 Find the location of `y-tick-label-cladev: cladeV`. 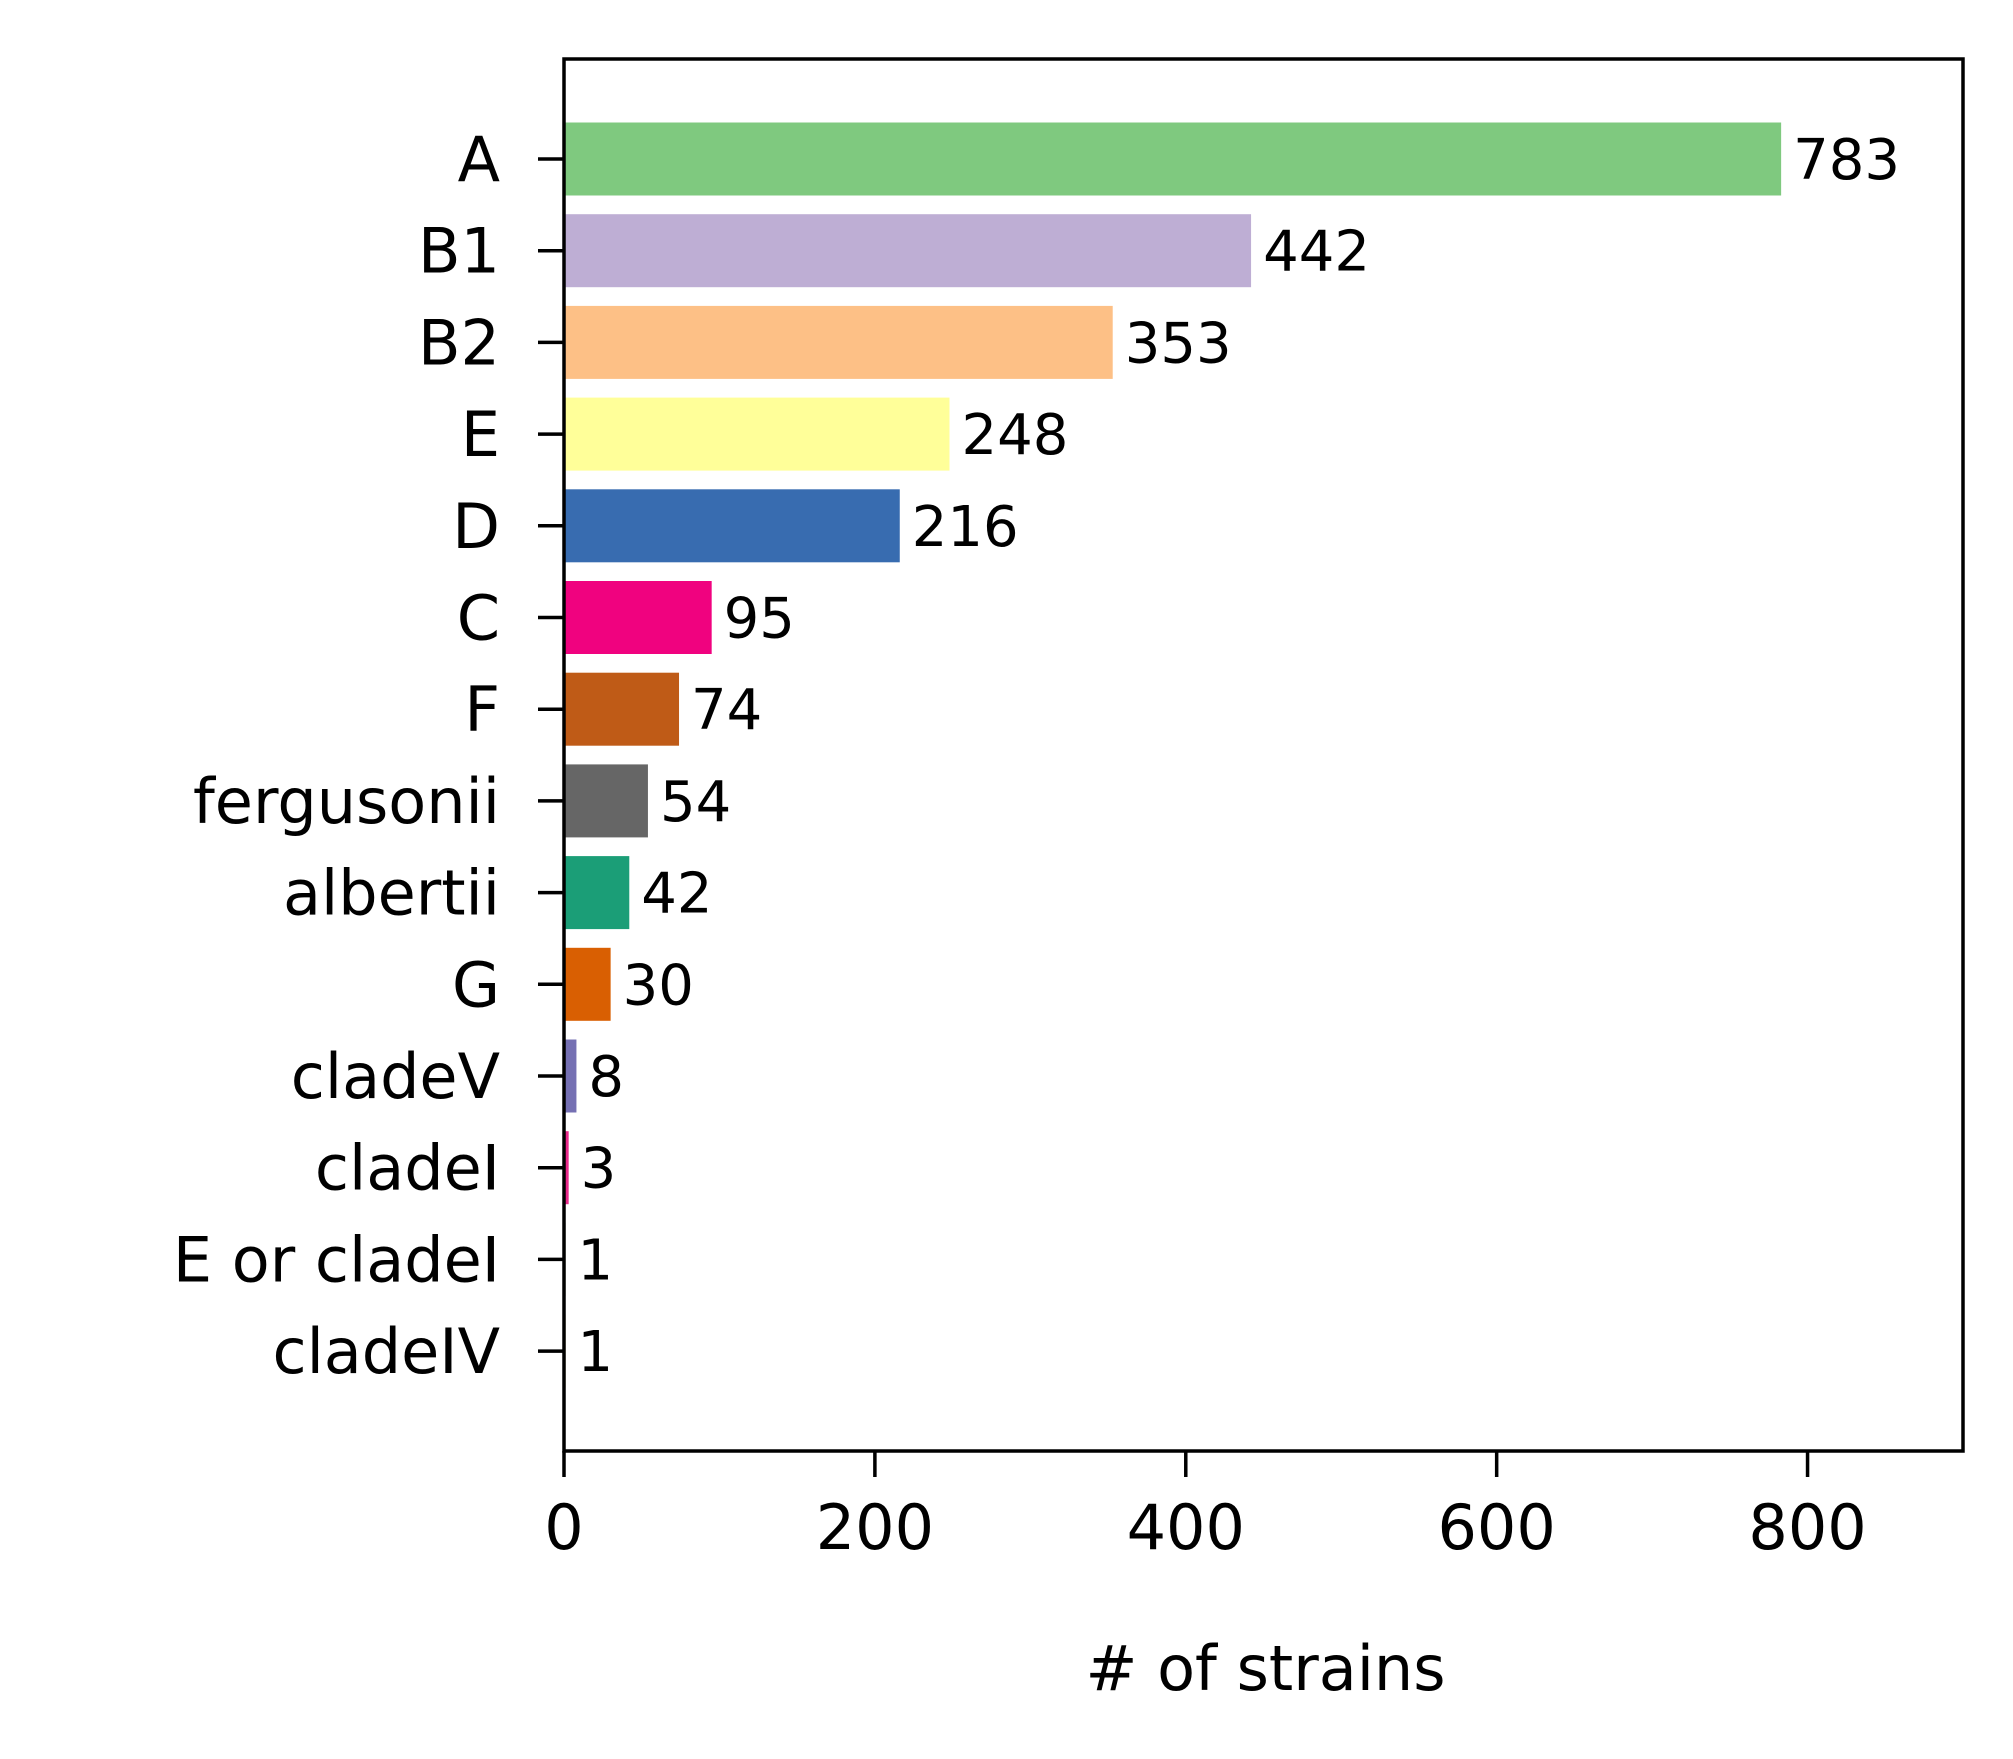

y-tick-label-cladev: cladeV is located at coordinates (395, 1076).